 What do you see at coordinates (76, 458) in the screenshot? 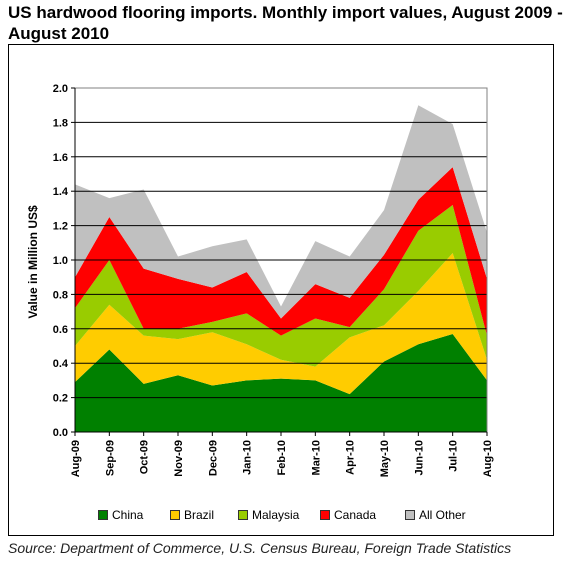
I see `x-tick-label: Aug-09` at bounding box center [76, 458].